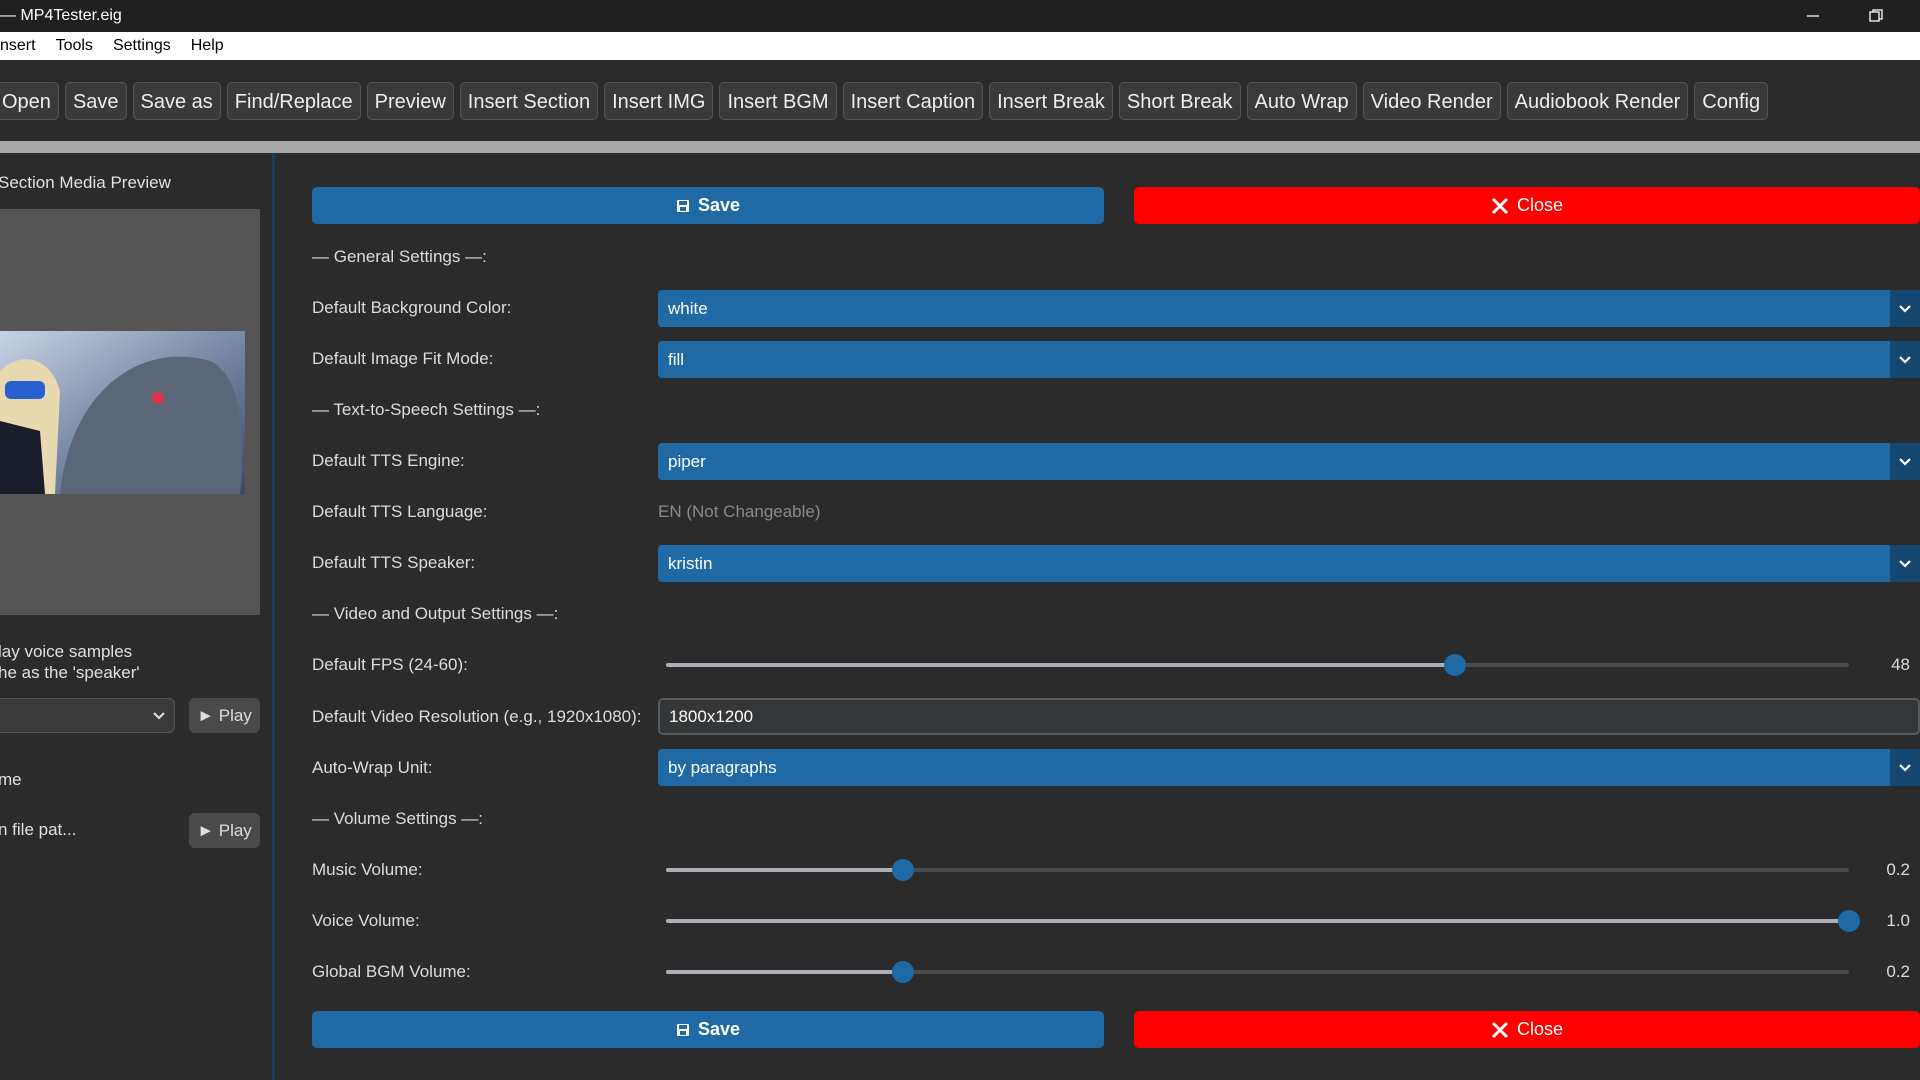 The width and height of the screenshot is (1920, 1080). Describe the element at coordinates (529, 101) in the screenshot. I see `toolbar-button: Insert Section` at that location.